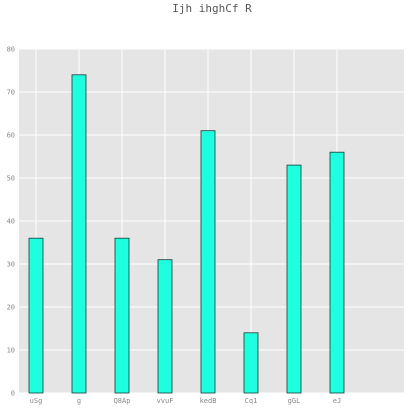 Image resolution: width=410 pixels, height=410 pixels. Describe the element at coordinates (294, 279) in the screenshot. I see `bar-gGL` at that location.